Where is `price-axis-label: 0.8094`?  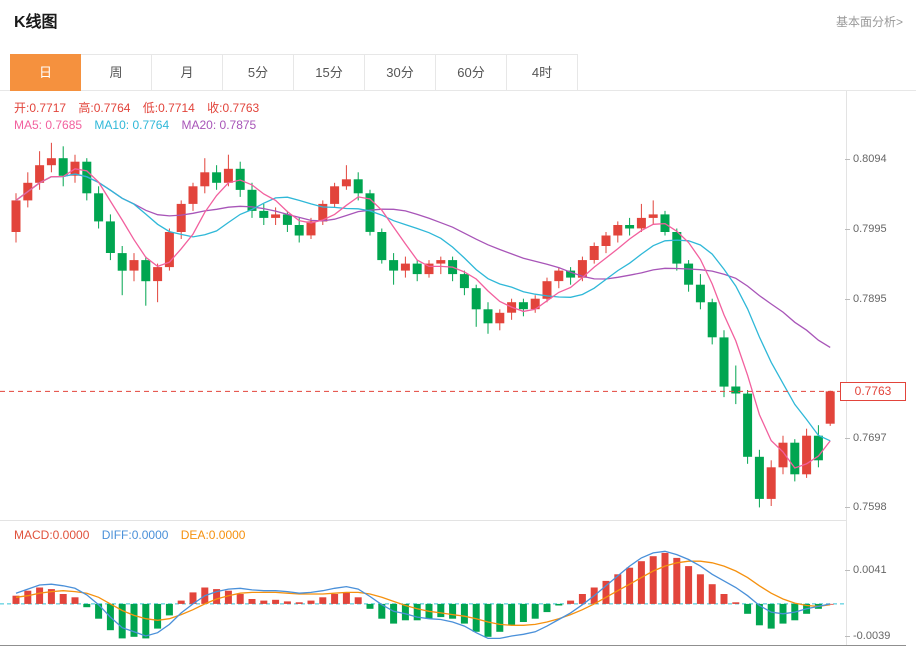
price-axis-label: 0.8094 is located at coordinates (866, 158).